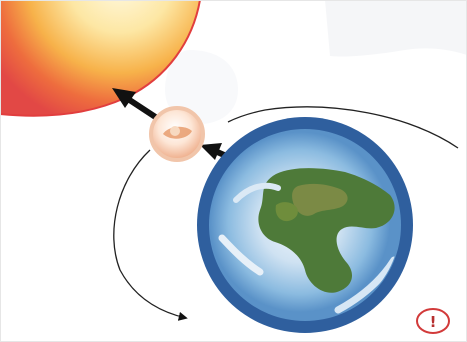 This screenshot has height=342, width=467. Describe the element at coordinates (177, 134) in the screenshot. I see `moon` at that location.